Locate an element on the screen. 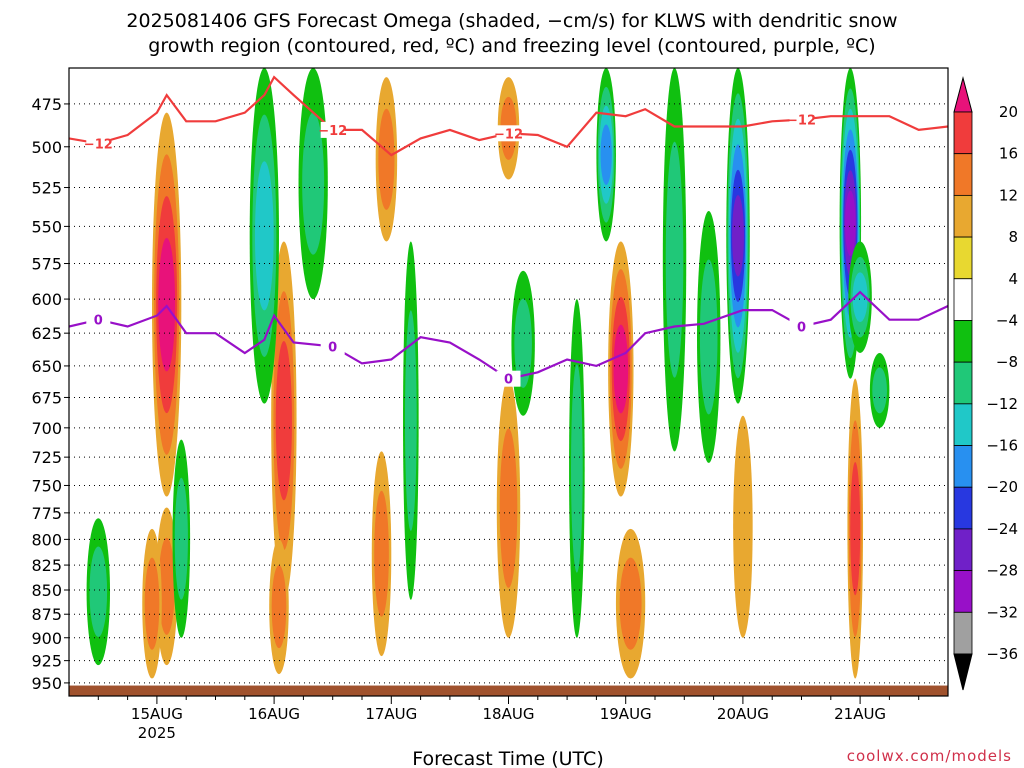 This screenshot has width=1024, height=768. colorbar-label: −8 is located at coordinates (1007, 362).